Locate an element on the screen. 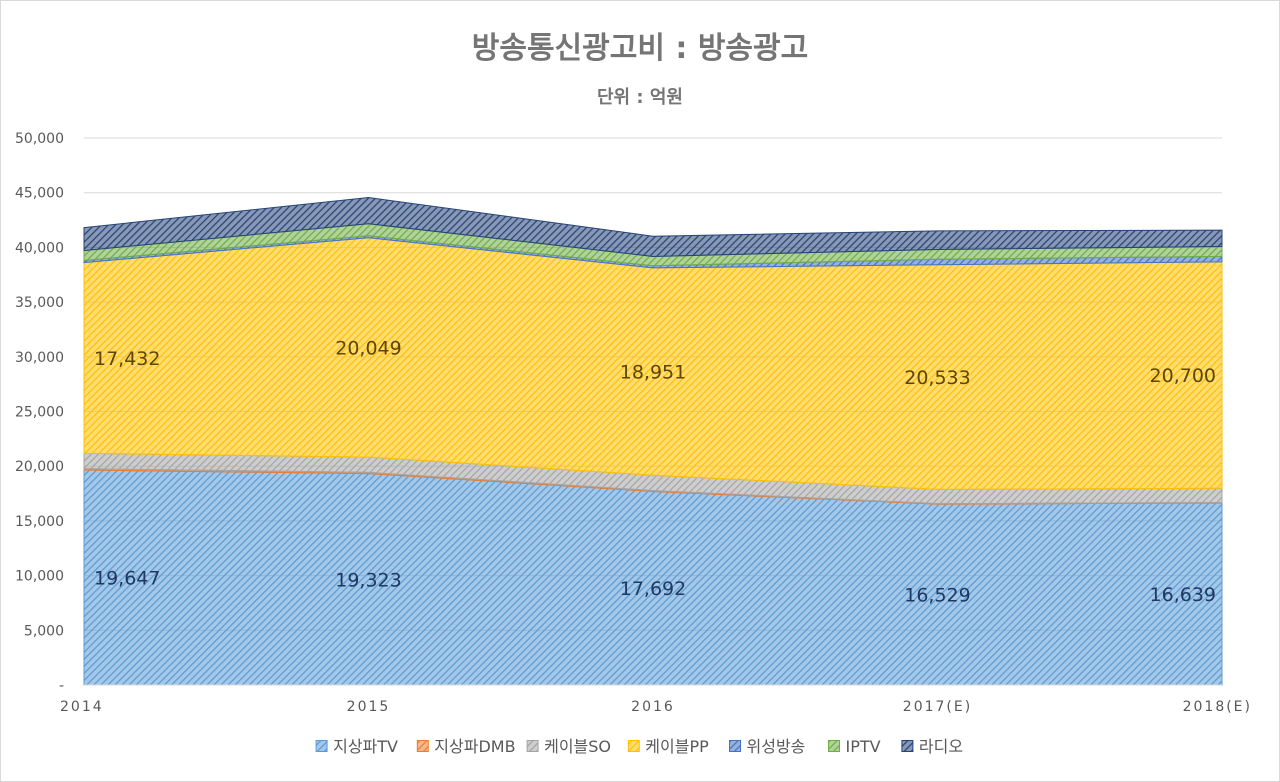 The image size is (1280, 782). area-series is located at coordinates (653, 226).